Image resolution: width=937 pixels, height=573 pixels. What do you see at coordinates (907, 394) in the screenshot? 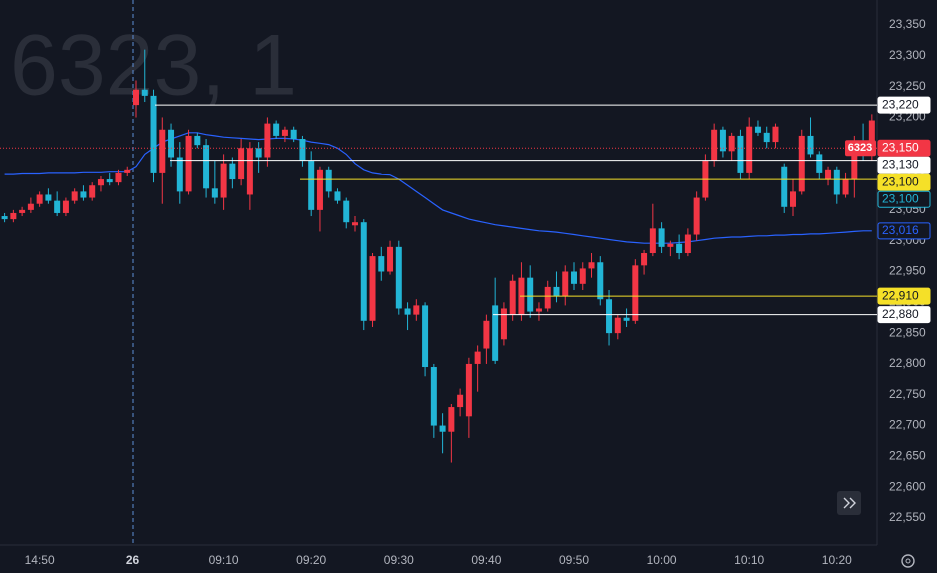
I see `y-tick-label: 22,750` at bounding box center [907, 394].